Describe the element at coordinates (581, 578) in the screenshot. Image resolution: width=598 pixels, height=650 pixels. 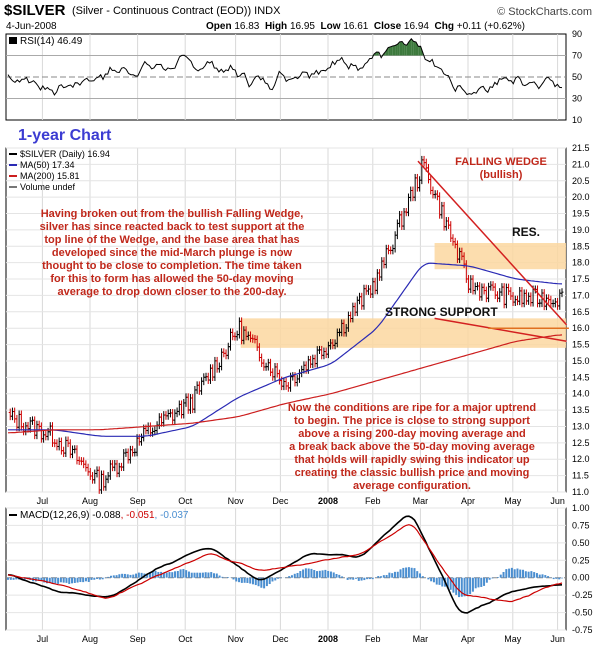
I see `macd-tick-label: 0.00` at that location.